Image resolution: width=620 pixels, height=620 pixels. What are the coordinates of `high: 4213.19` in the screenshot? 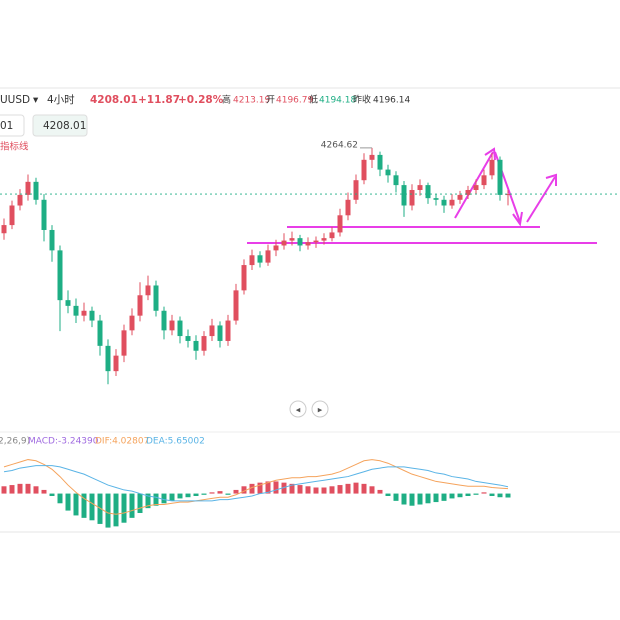 It's located at (251, 101).